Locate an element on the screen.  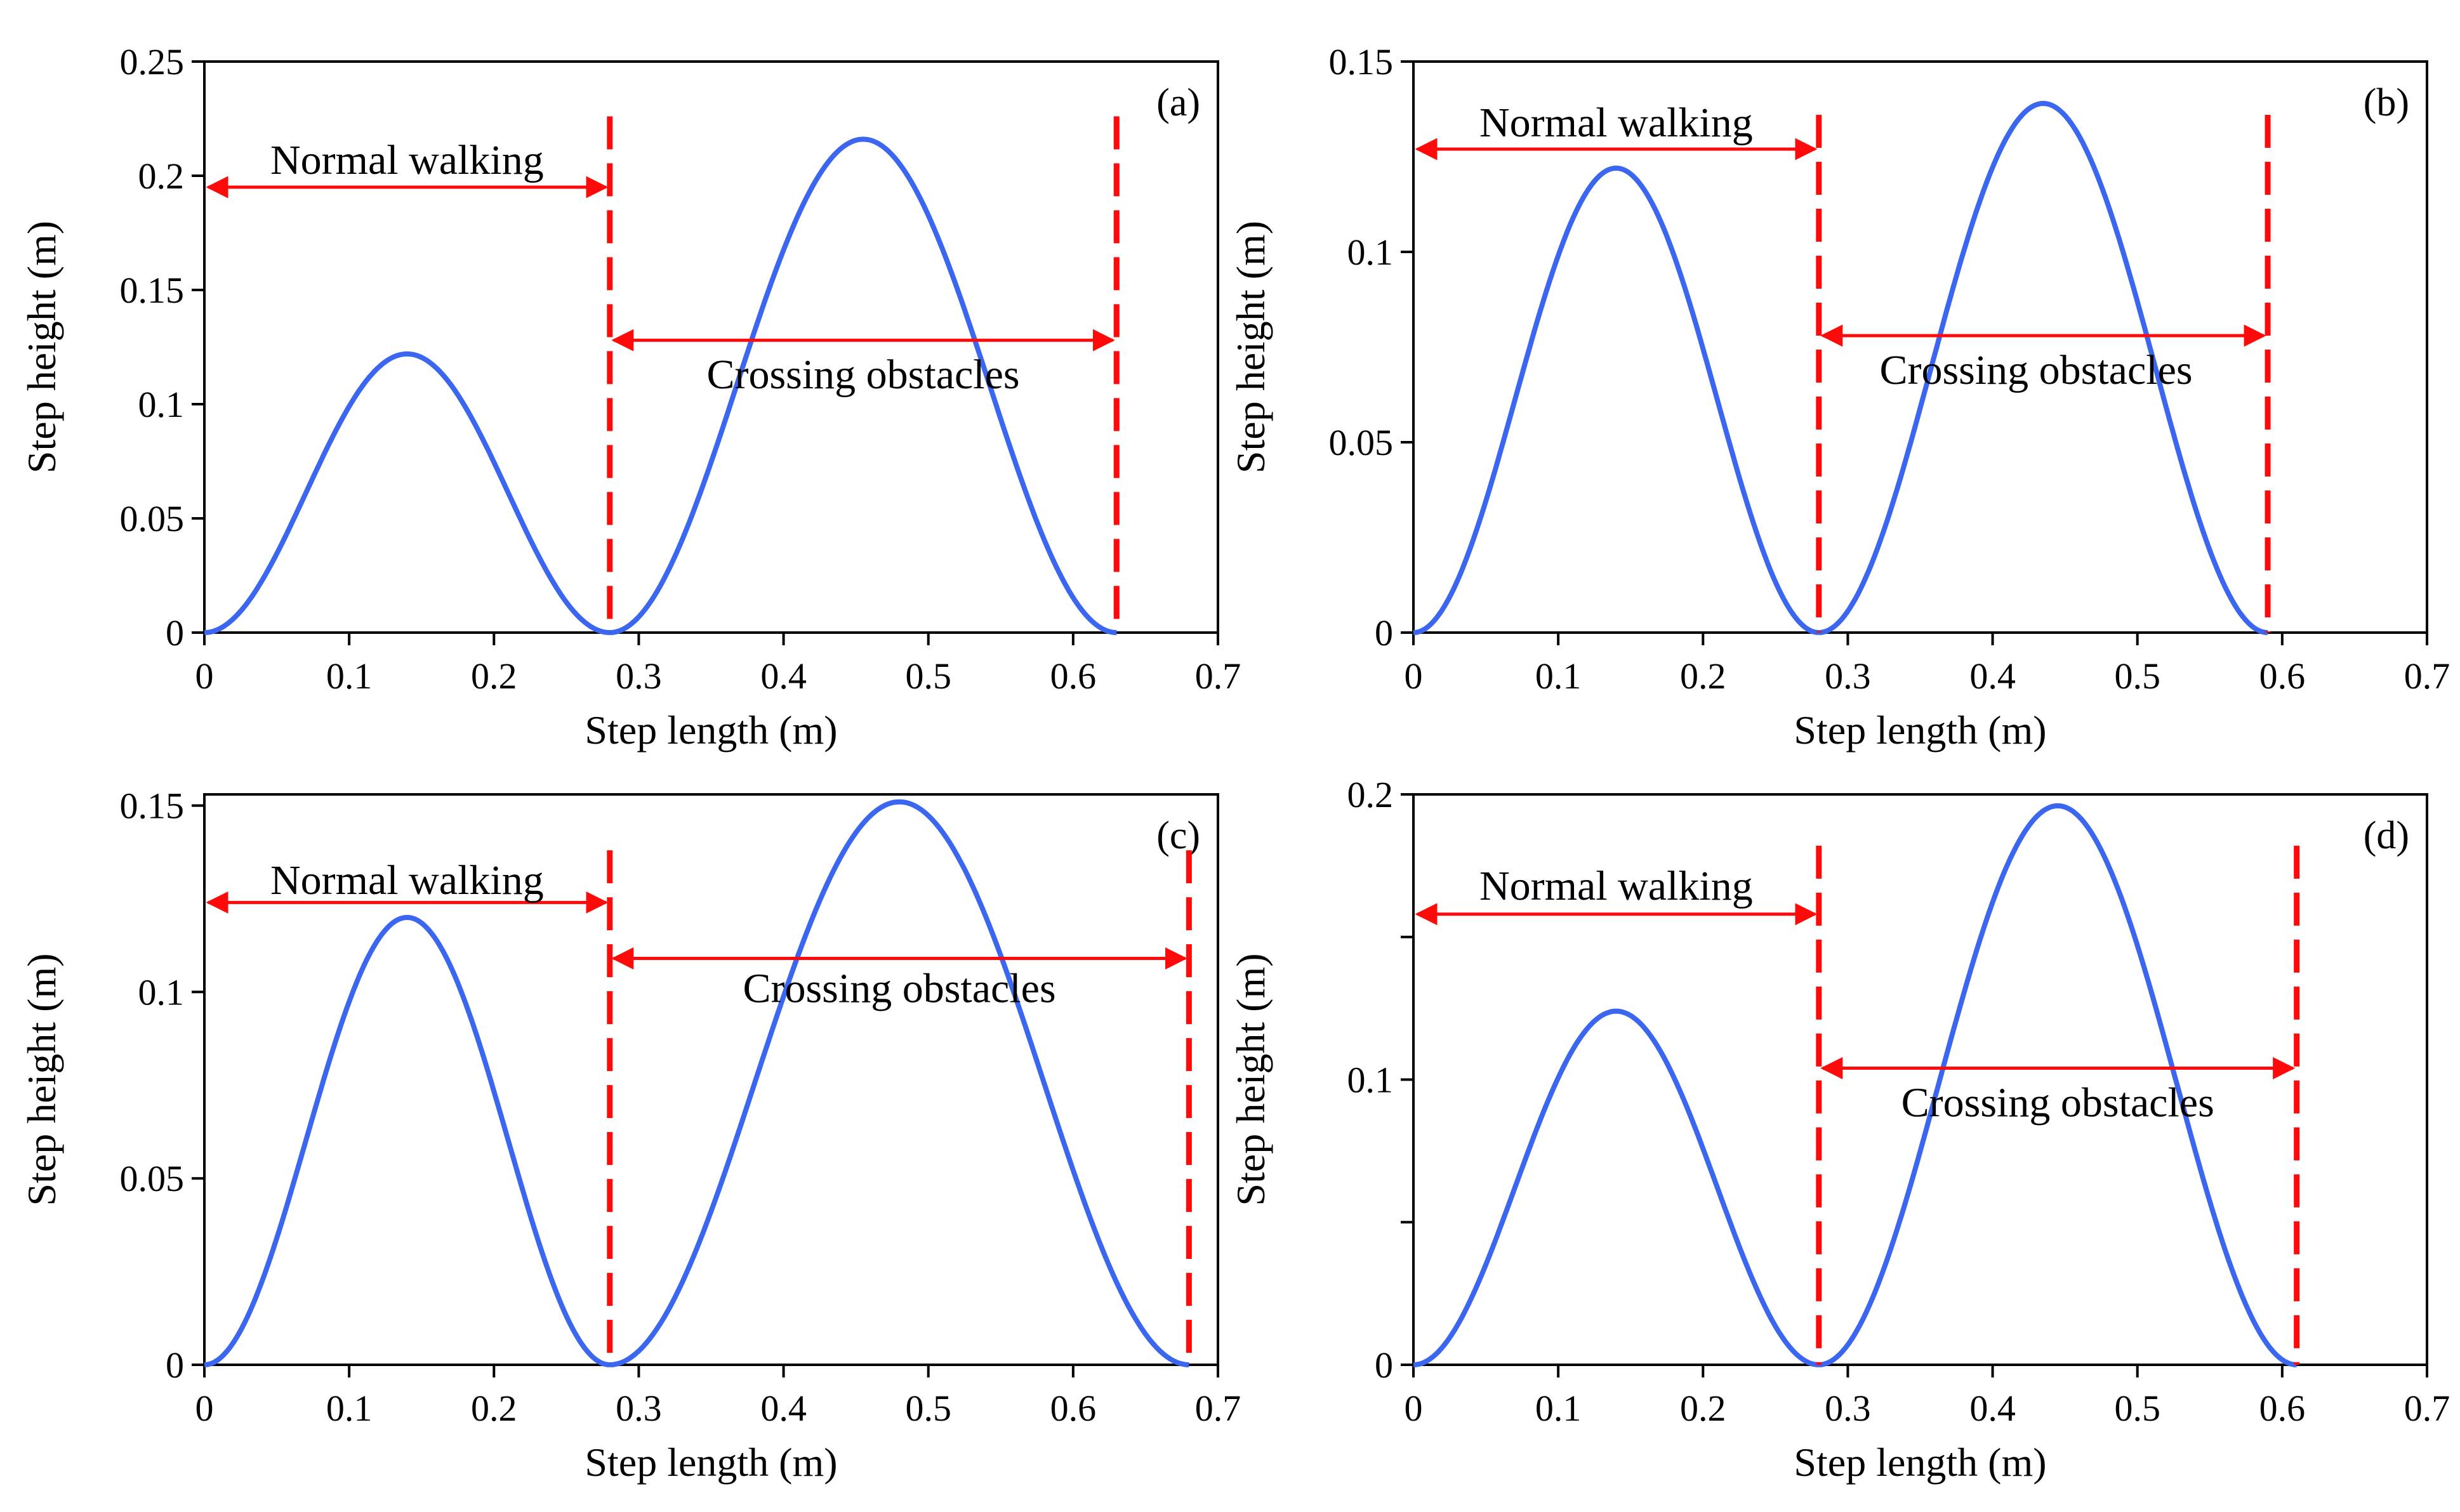
x-tick-label-b: 0.7 is located at coordinates (2427, 676).